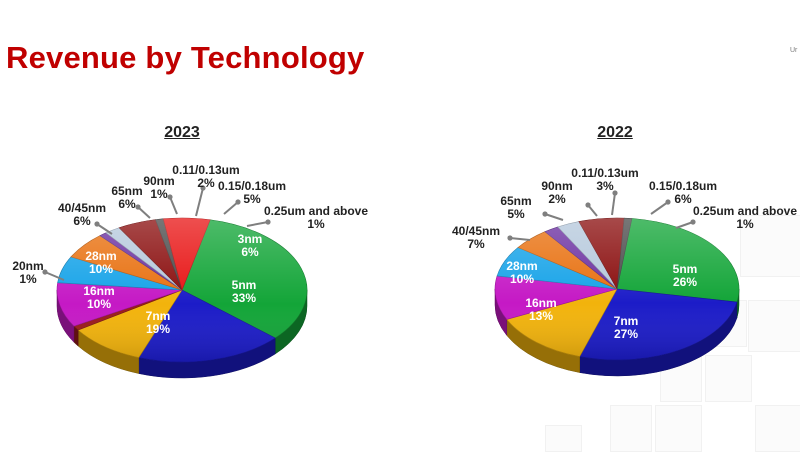  What do you see at coordinates (556, 192) in the screenshot?
I see `pie-label-90nm: 90nm 2%` at bounding box center [556, 192].